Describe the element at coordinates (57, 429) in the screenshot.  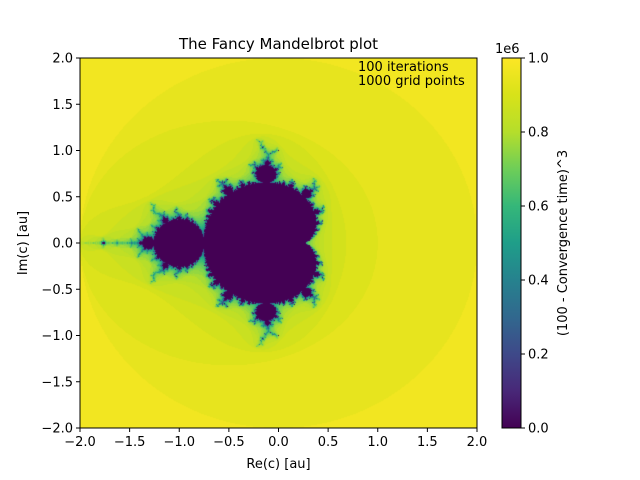
I see `y-tick-label: −2.0` at that location.